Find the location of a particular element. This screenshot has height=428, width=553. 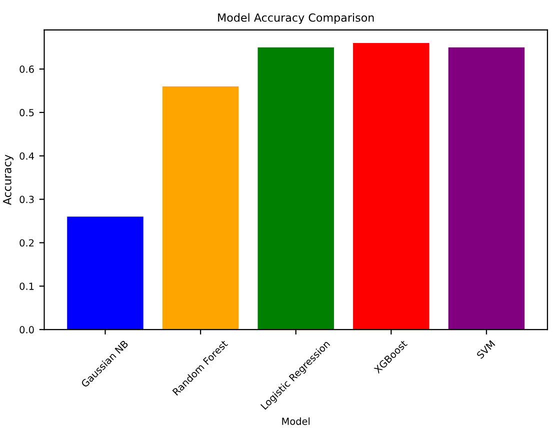

y-tick-label: 0.3 is located at coordinates (27, 200).